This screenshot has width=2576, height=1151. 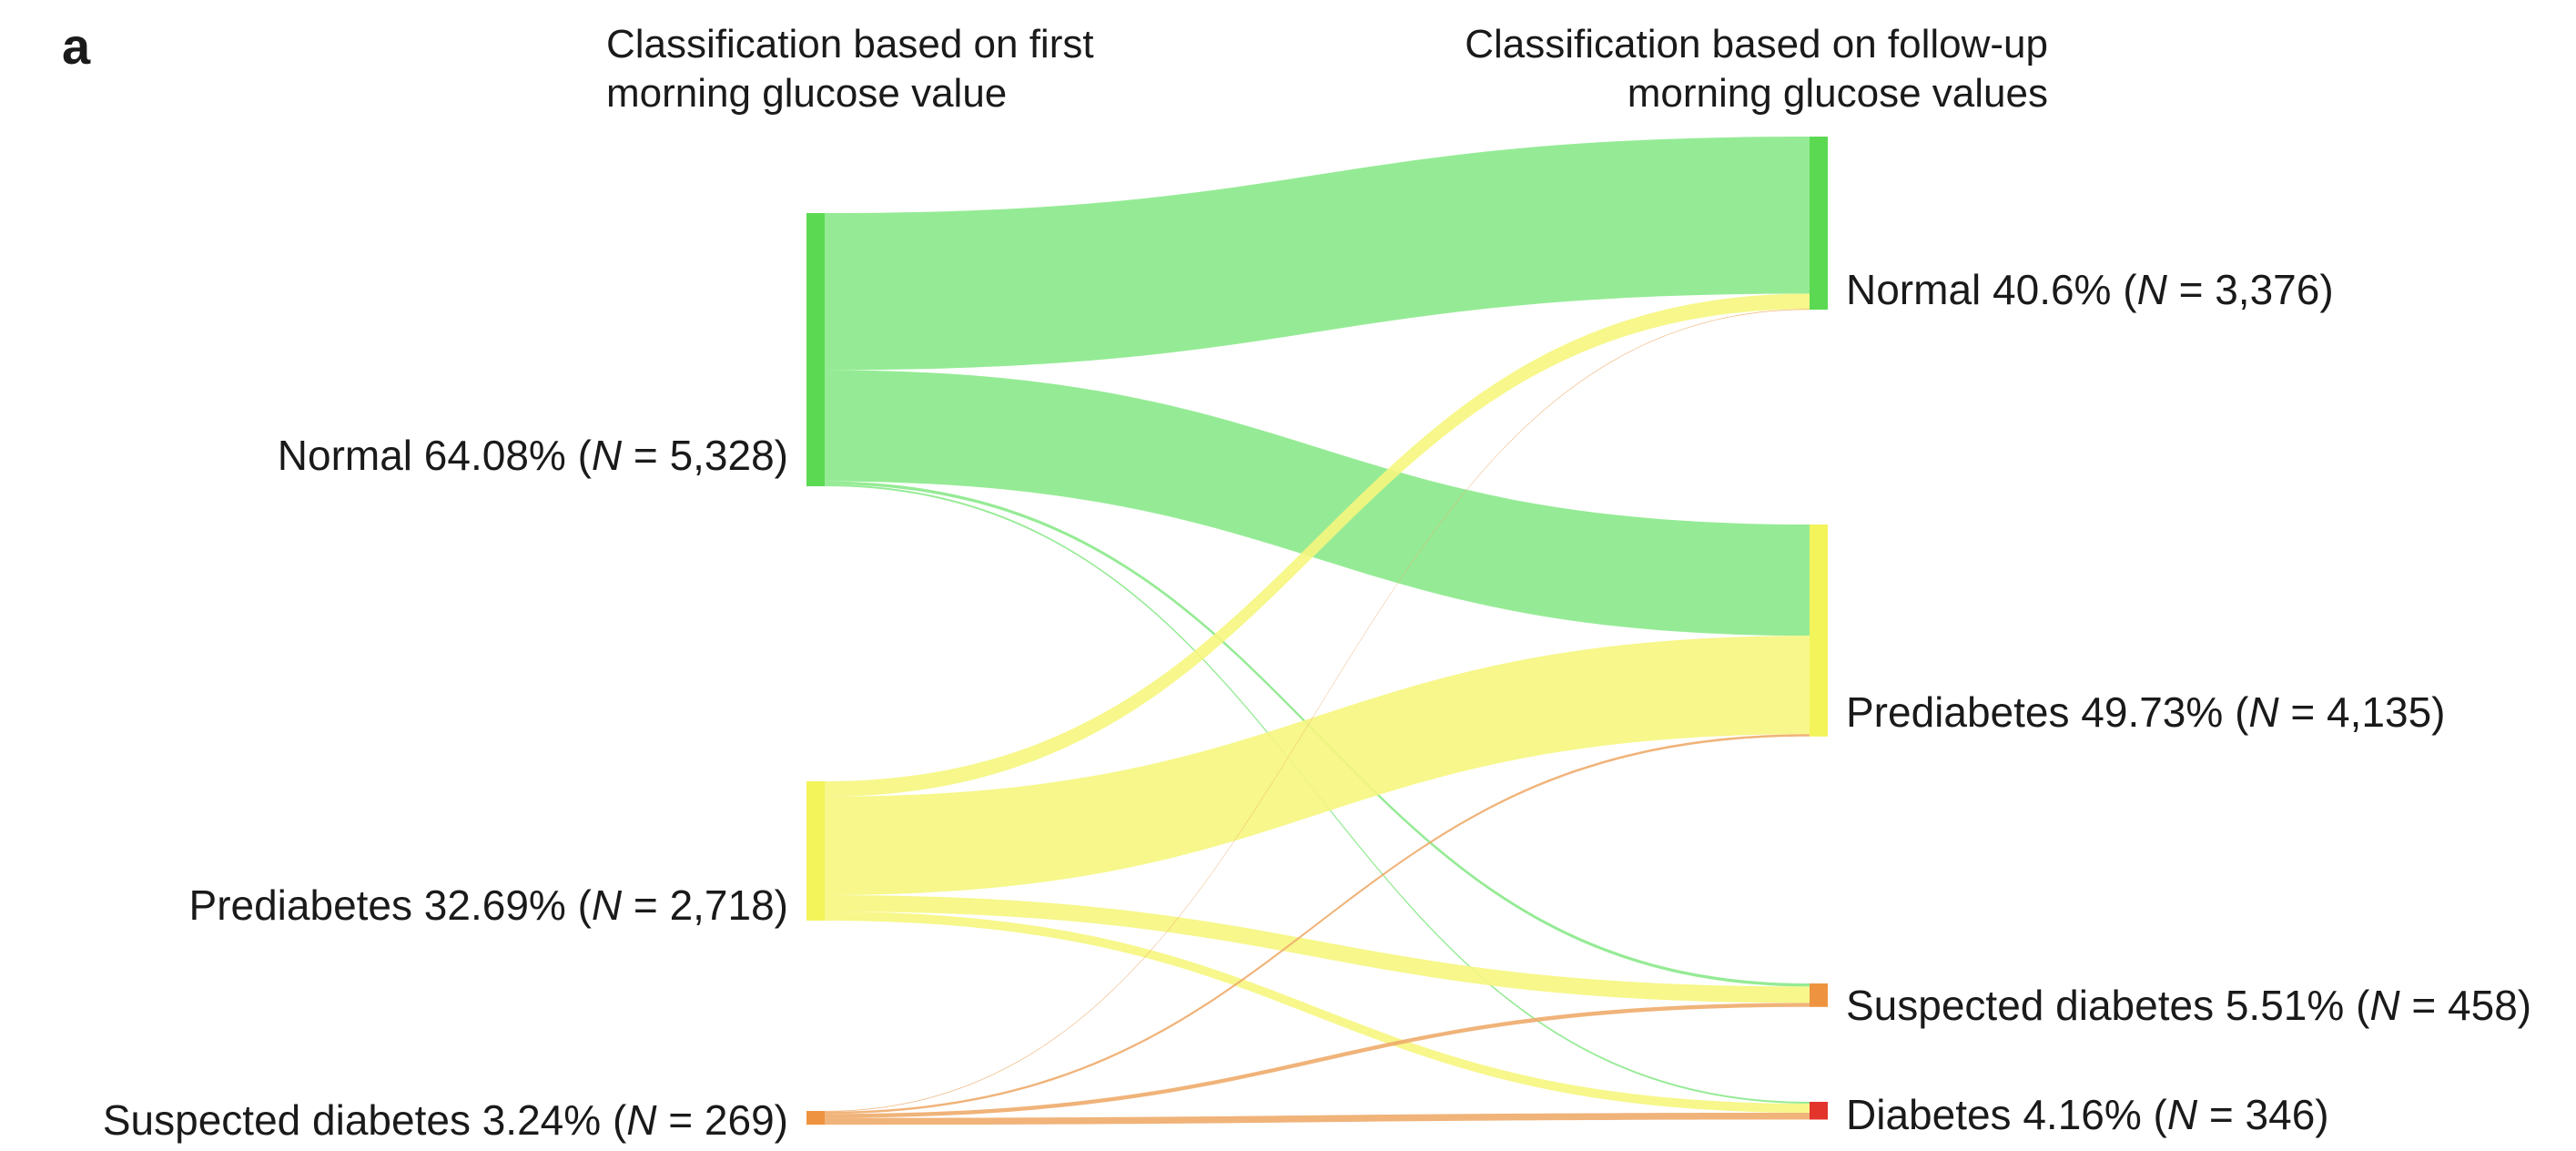 I want to click on flow-normal-to-normal, so click(x=1317, y=254).